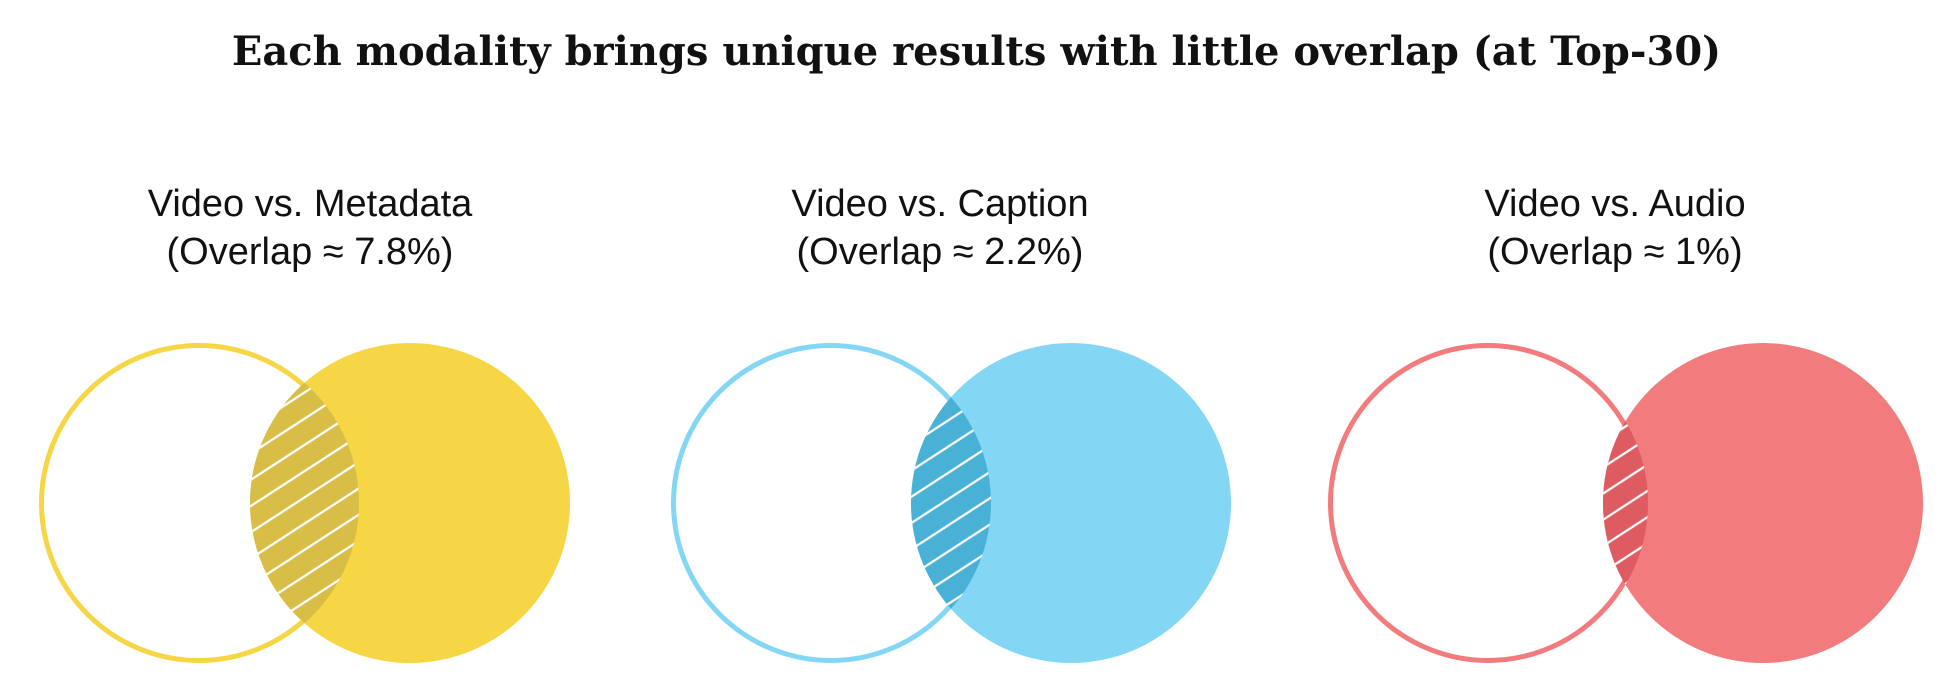 The width and height of the screenshot is (1953, 684). What do you see at coordinates (1615, 252) in the screenshot?
I see `overlap-label: (Overlap ≈ 1%)` at bounding box center [1615, 252].